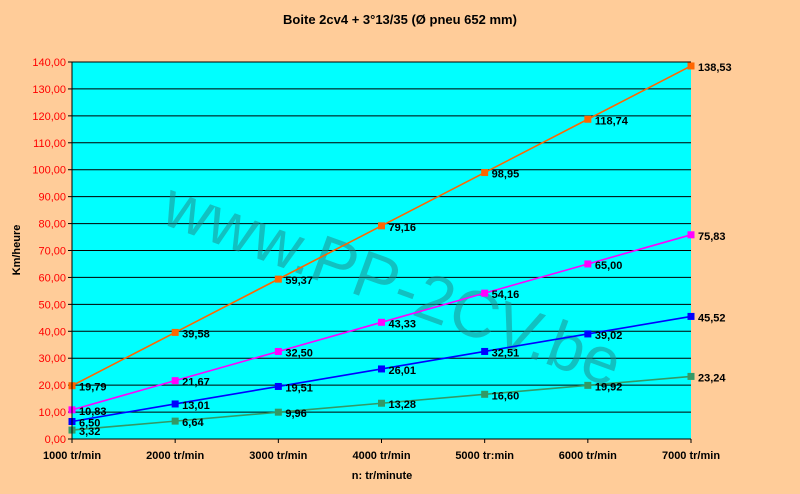 This screenshot has width=800, height=494. I want to click on y-tick-label: 80,00, so click(52, 225).